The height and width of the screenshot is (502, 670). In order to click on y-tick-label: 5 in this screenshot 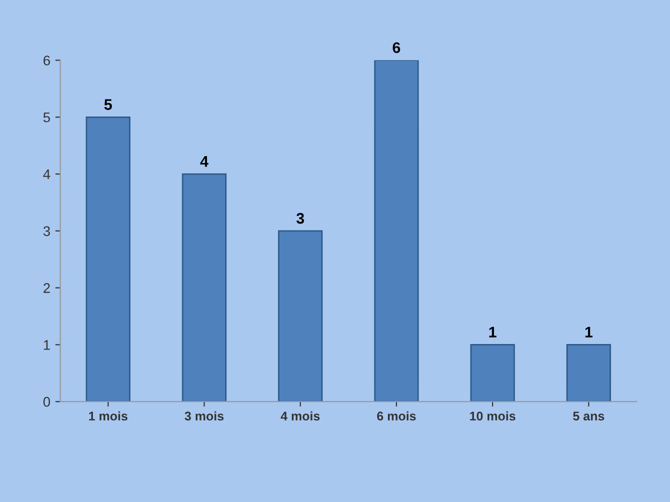, I will do `click(46, 117)`.